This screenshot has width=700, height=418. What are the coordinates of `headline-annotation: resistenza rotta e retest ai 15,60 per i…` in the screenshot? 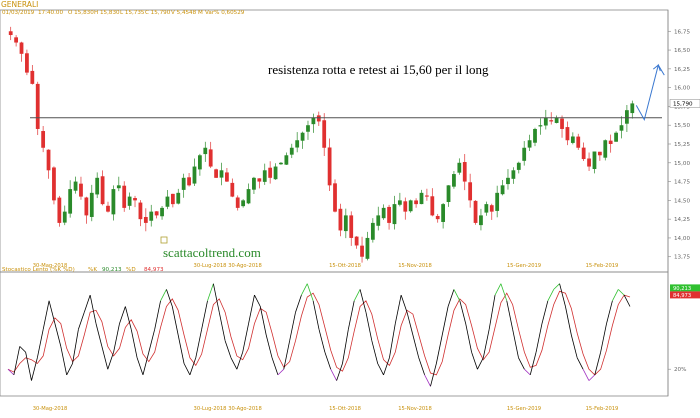 It's located at (378, 69).